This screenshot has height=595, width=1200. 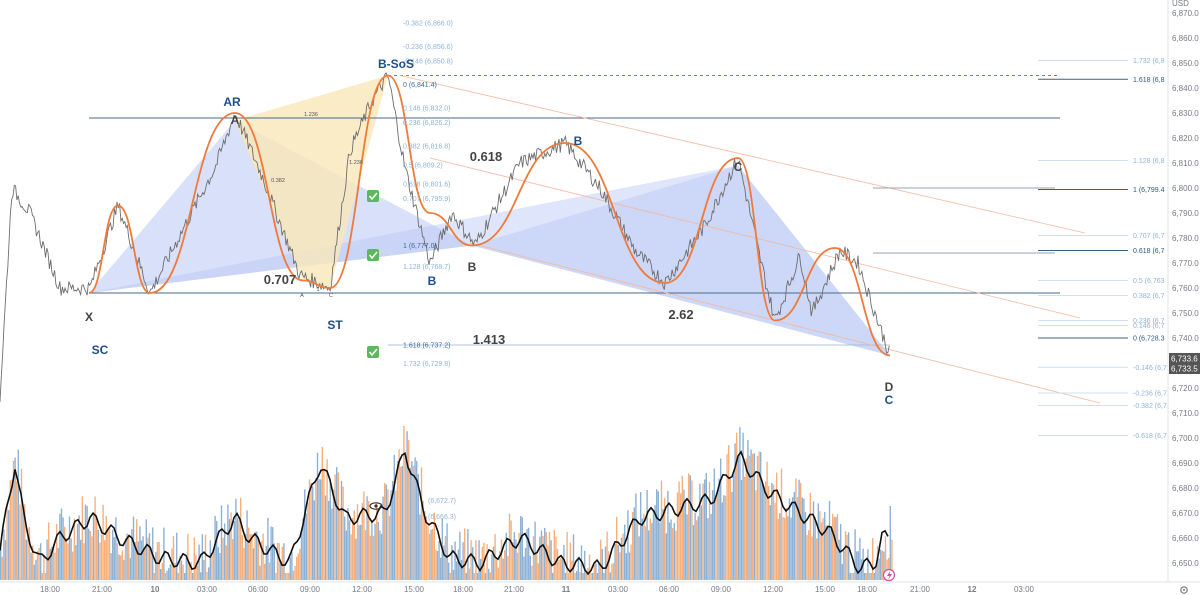 I want to click on lightning-icon-bolt, so click(x=889, y=575).